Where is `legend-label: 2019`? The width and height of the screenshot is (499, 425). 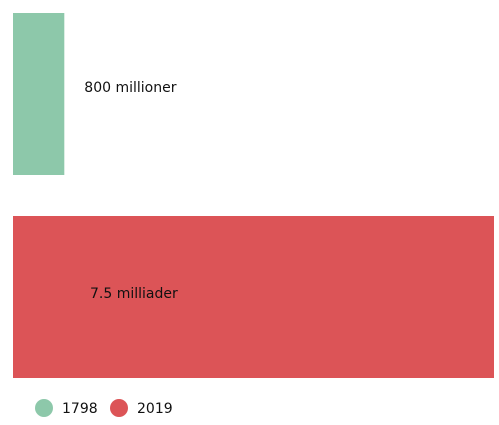 legend-label: 2019 is located at coordinates (155, 409).